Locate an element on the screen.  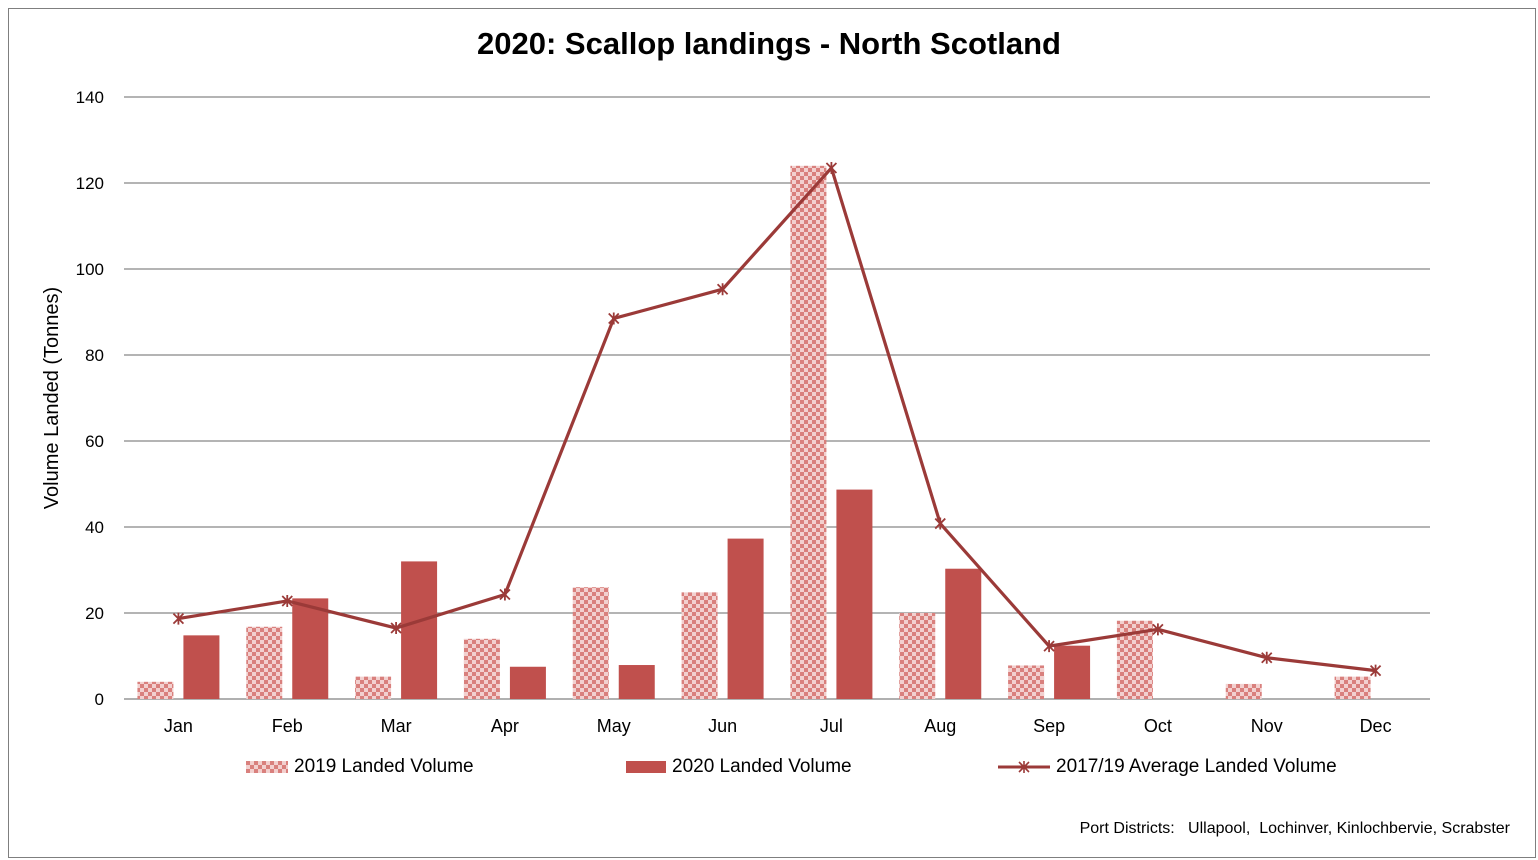
legend-label-2019: 2019 Landed Volume is located at coordinates (384, 766).